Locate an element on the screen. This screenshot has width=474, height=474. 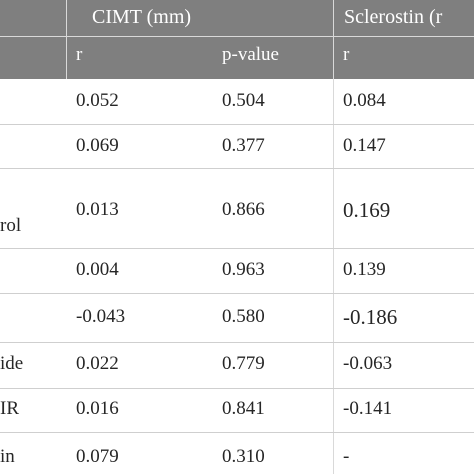
table-cell-cimt-r: 0.013 is located at coordinates (97, 209).